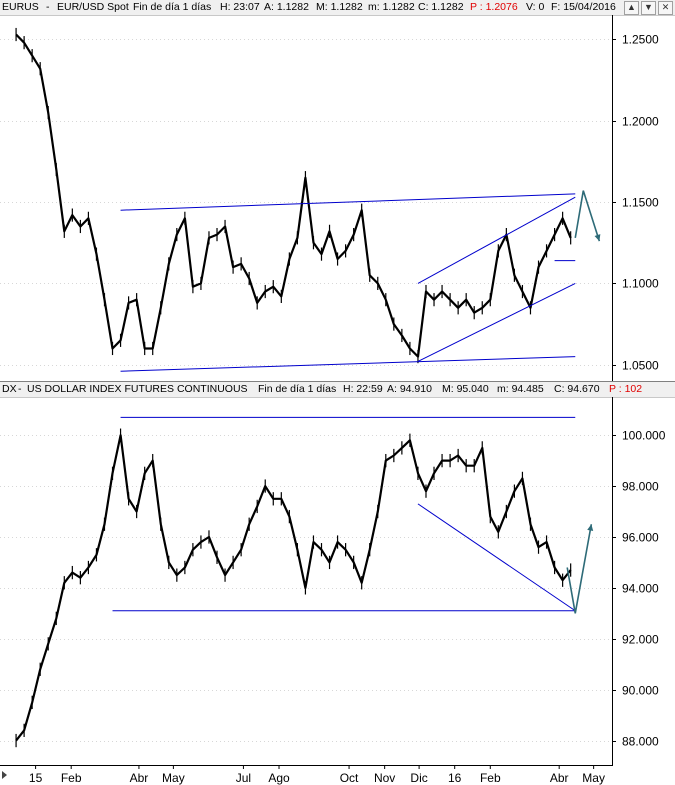 This screenshot has width=675, height=785. I want to click on eurusd-low: m: 1.1282, so click(391, 7).